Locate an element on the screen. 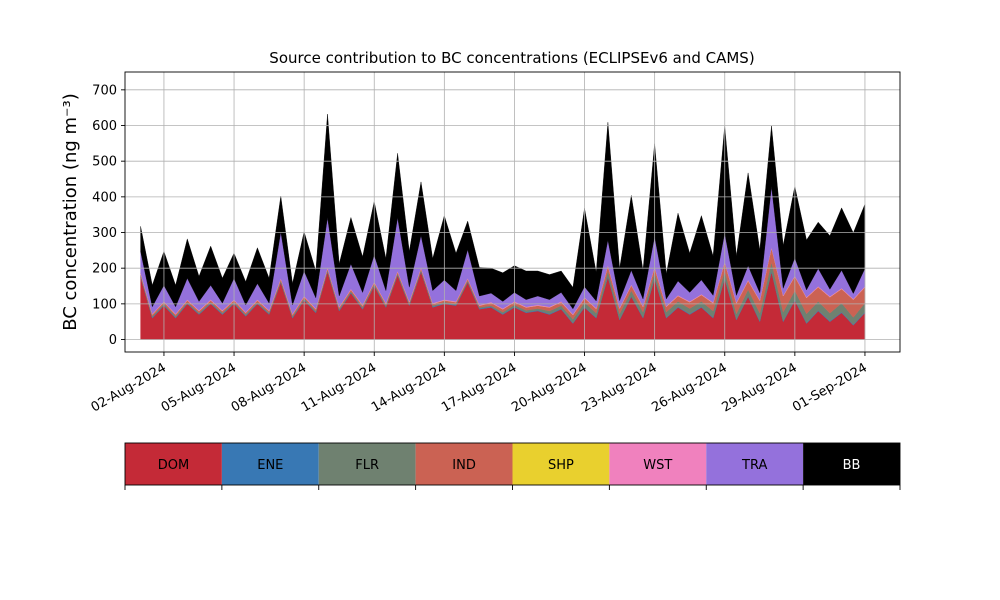 The width and height of the screenshot is (1000, 600). x-tick-label: 26-Aug-2024 is located at coordinates (689, 387).